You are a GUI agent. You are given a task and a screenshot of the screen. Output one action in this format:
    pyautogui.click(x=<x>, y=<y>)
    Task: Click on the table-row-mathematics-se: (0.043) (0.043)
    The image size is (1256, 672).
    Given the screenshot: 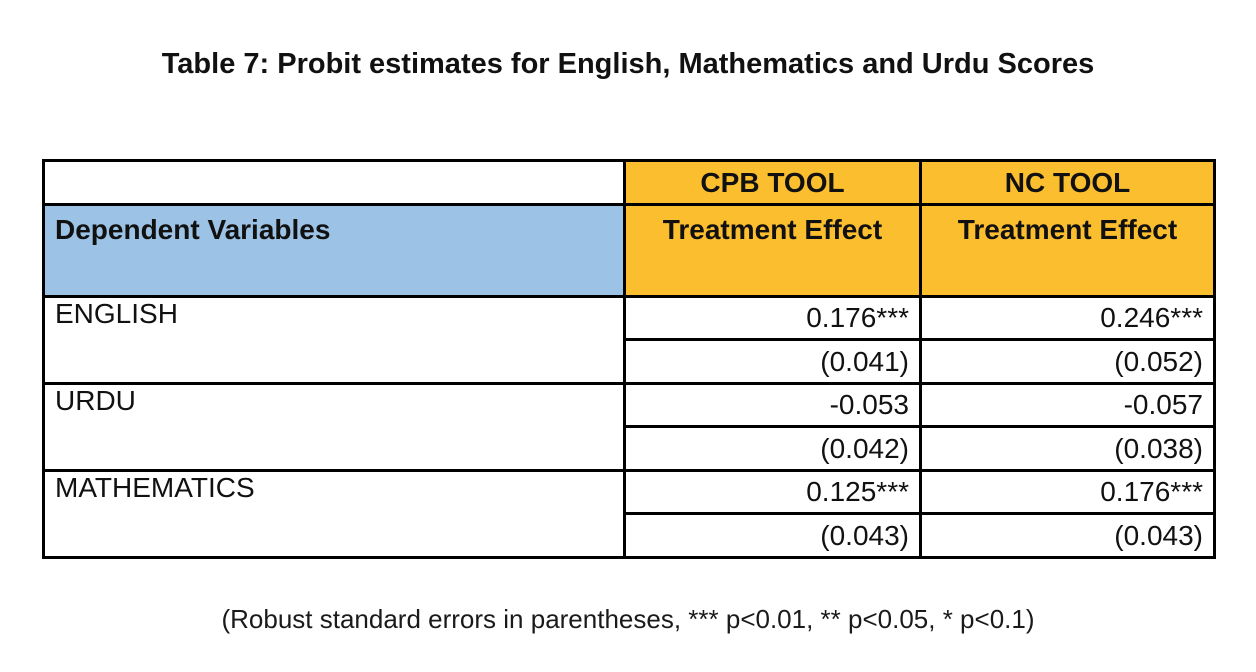 What is the action you would take?
    pyautogui.click(x=630, y=535)
    